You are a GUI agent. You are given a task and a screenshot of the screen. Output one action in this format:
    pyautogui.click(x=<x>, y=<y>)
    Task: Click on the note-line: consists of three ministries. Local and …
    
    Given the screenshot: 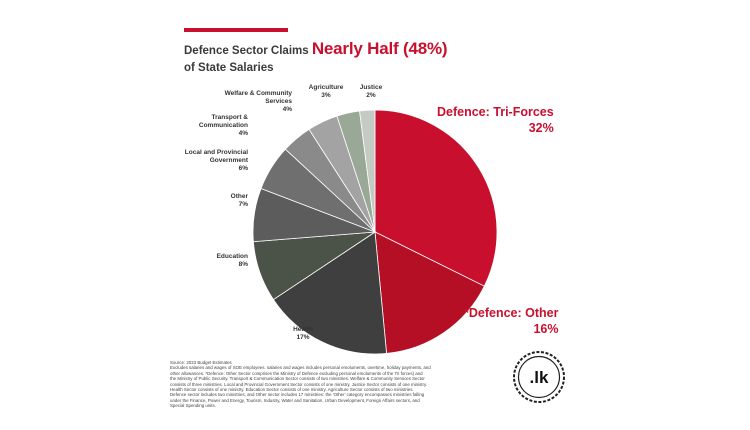 What is the action you would take?
    pyautogui.click(x=299, y=384)
    